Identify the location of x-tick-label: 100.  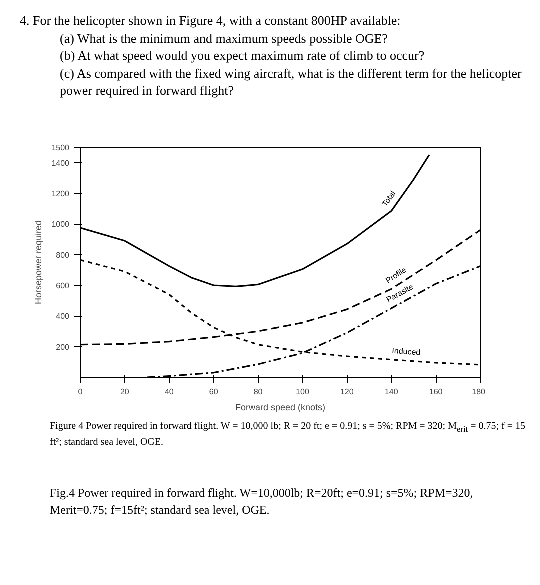
(303, 392).